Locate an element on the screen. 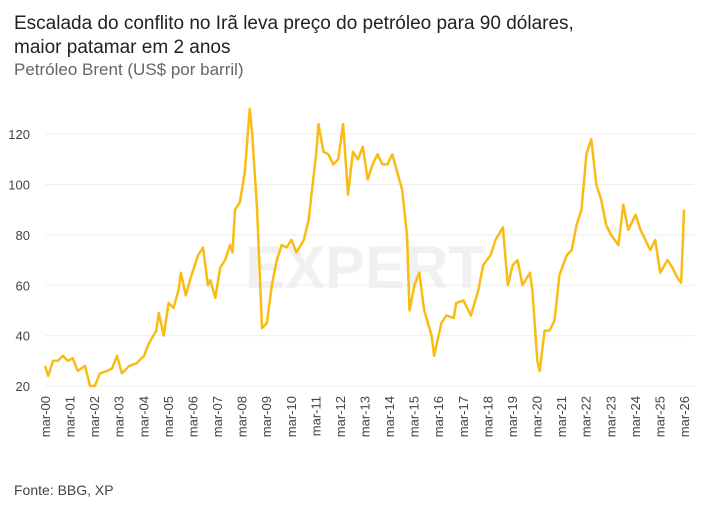 The width and height of the screenshot is (709, 511). x-tick-label: mar-26 is located at coordinates (684, 416).